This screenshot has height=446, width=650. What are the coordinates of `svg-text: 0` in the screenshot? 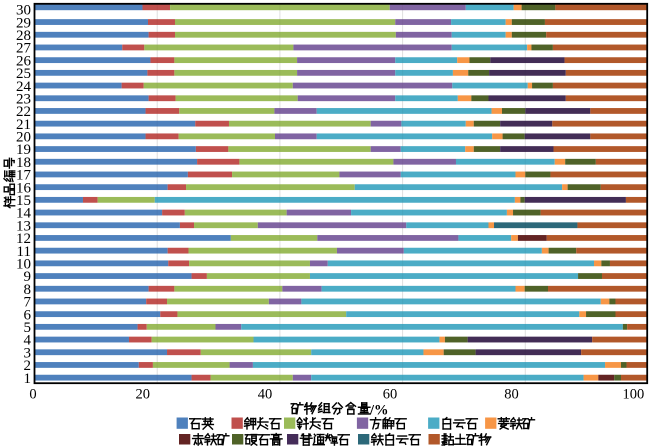 It's located at (32, 395).